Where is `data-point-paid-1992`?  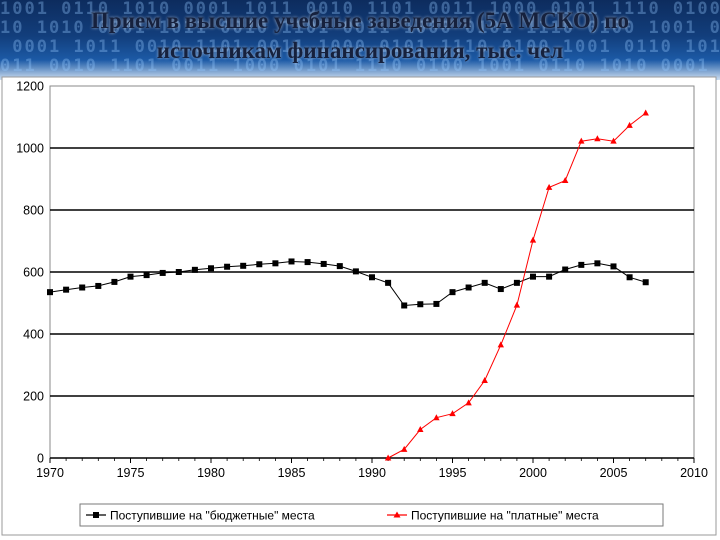
data-point-paid-1992 is located at coordinates (404, 448).